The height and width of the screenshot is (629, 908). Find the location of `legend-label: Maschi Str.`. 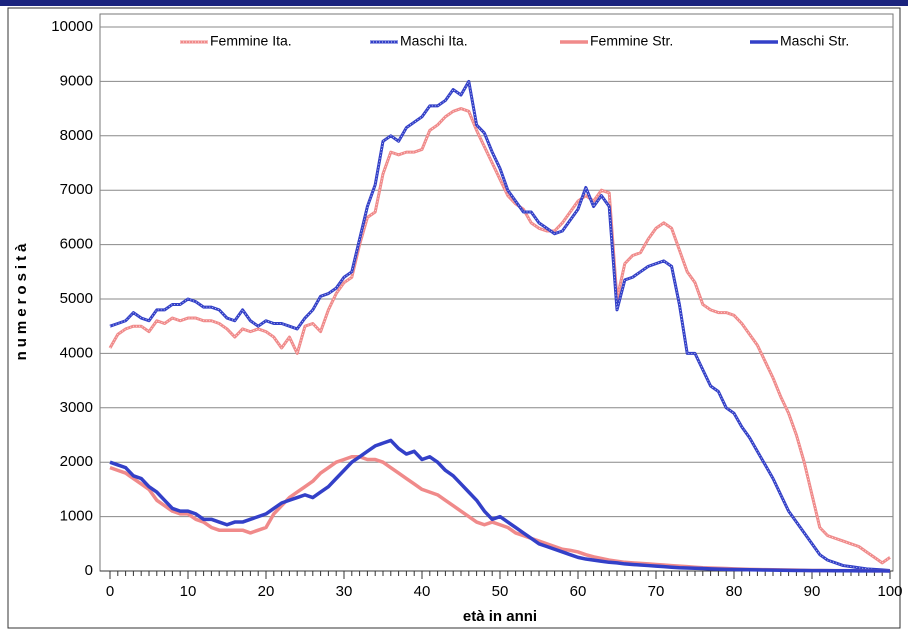

legend-label: Maschi Str. is located at coordinates (814, 41).